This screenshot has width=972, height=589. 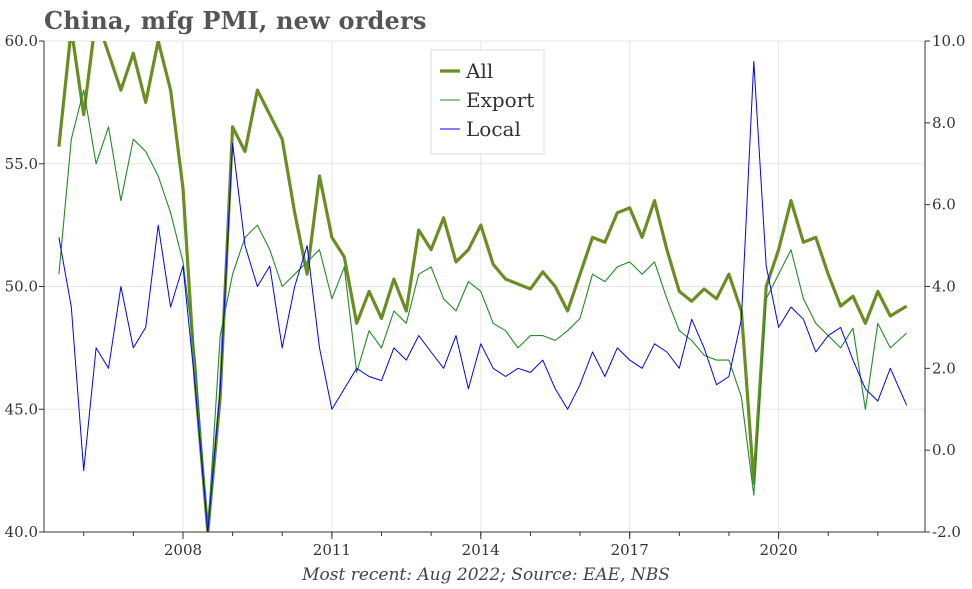 What do you see at coordinates (481, 550) in the screenshot?
I see `x-tick-label: 2014` at bounding box center [481, 550].